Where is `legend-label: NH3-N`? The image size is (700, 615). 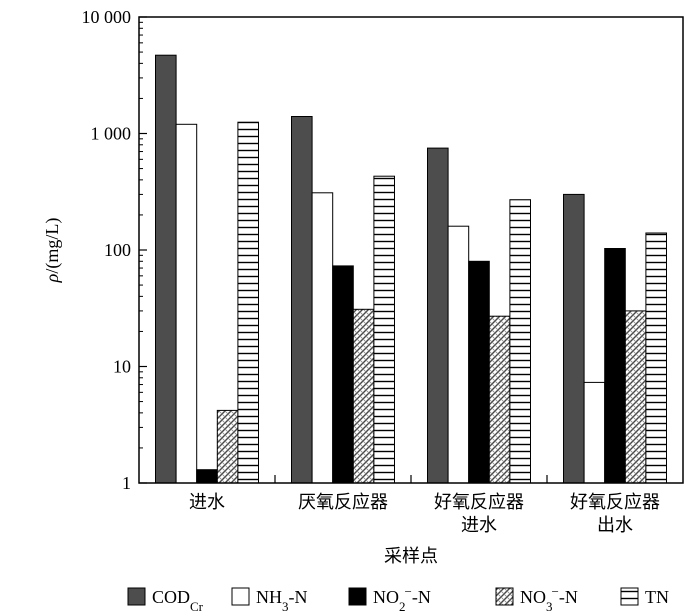 legend-label: NH3-N is located at coordinates (282, 600).